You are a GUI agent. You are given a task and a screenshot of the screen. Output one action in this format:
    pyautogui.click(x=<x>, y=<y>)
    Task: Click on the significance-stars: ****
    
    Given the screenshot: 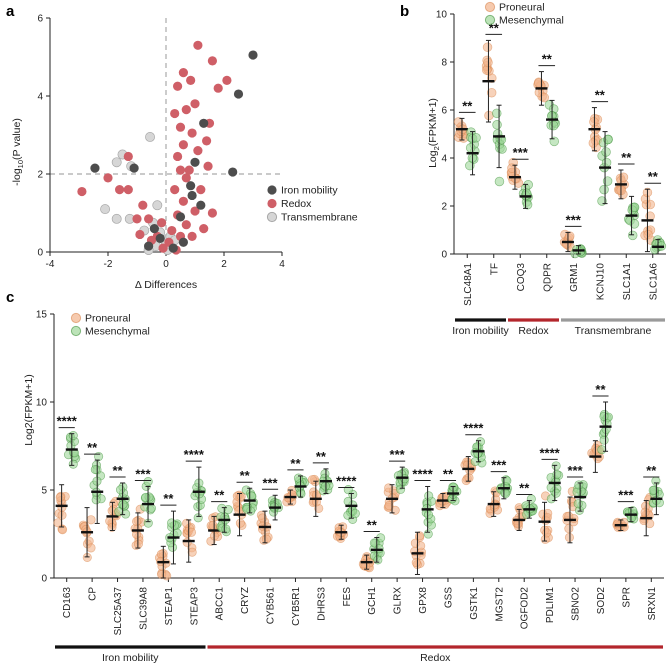 What is the action you would take?
    pyautogui.click(x=550, y=452)
    